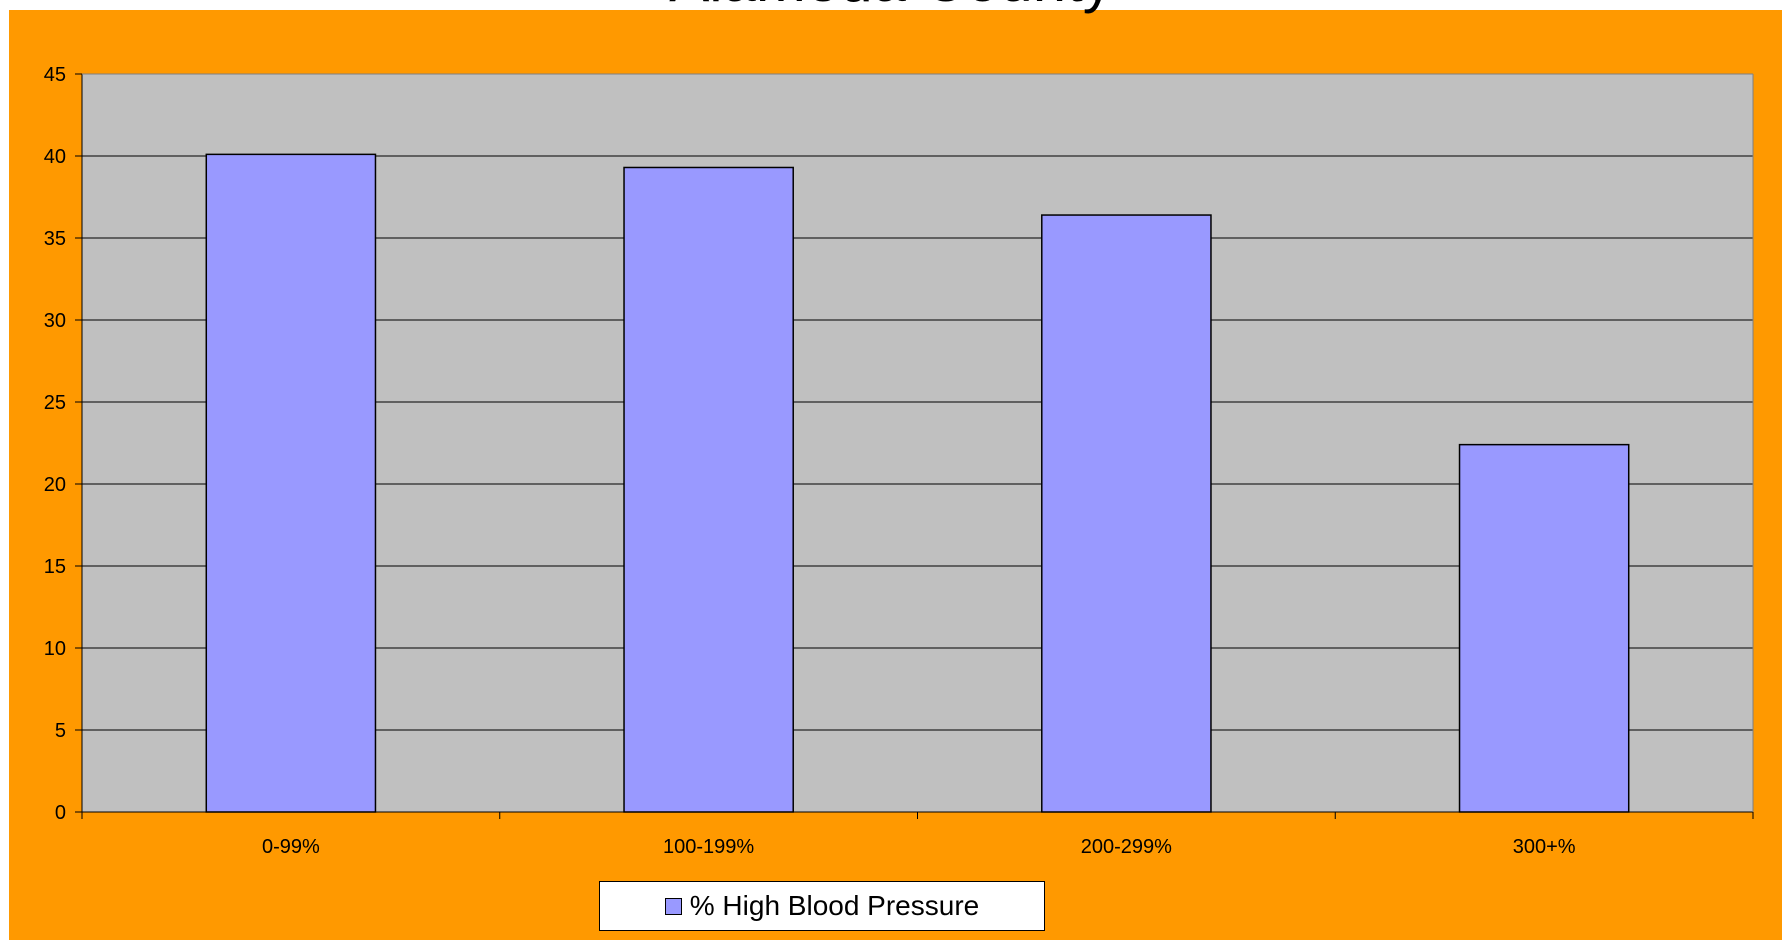 The width and height of the screenshot is (1782, 940). I want to click on x-tick-label: 300+%, so click(1544, 847).